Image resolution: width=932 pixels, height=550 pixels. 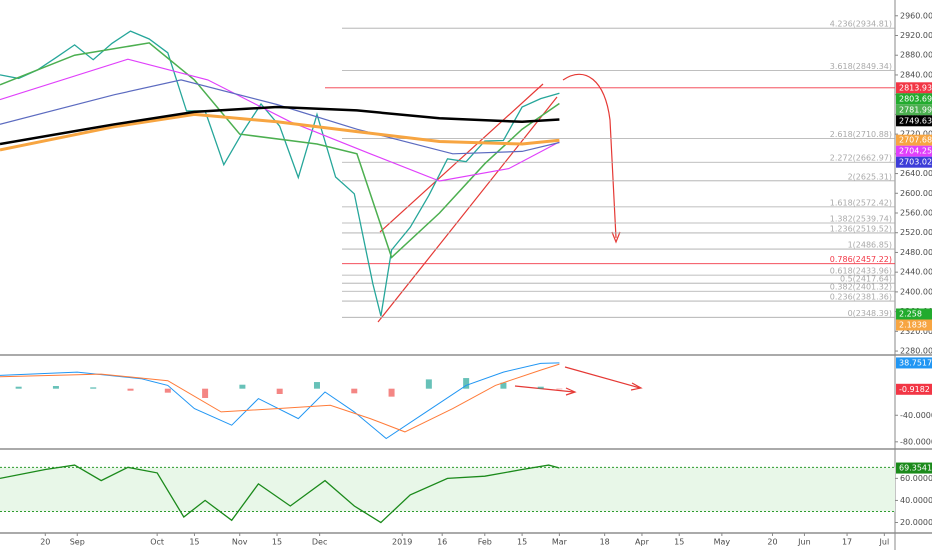 I want to click on price-badge-label: 2813.93, so click(x=915, y=87).